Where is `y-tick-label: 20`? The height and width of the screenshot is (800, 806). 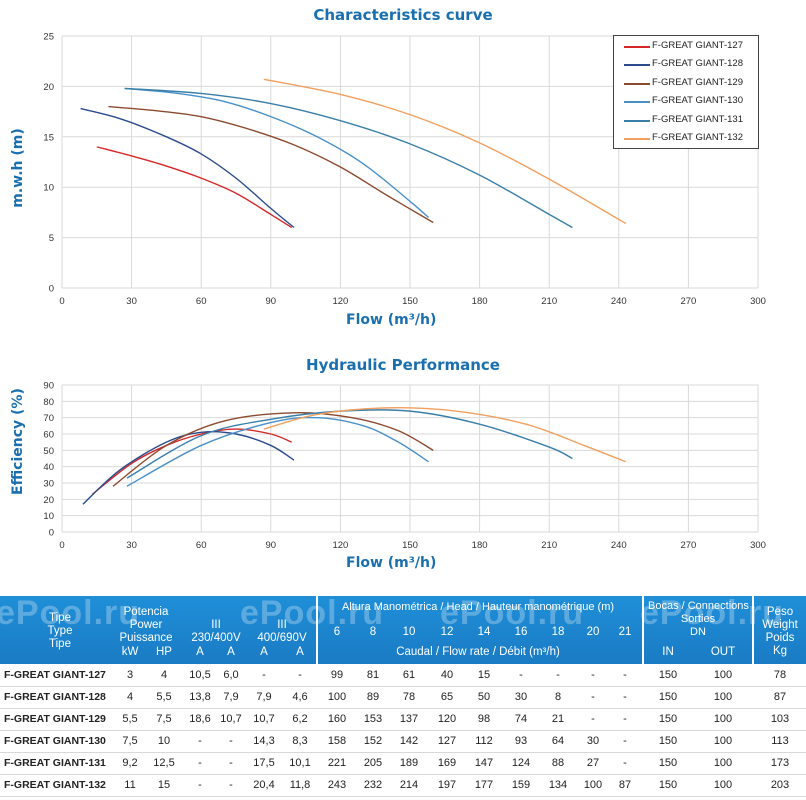 y-tick-label: 20 is located at coordinates (48, 500).